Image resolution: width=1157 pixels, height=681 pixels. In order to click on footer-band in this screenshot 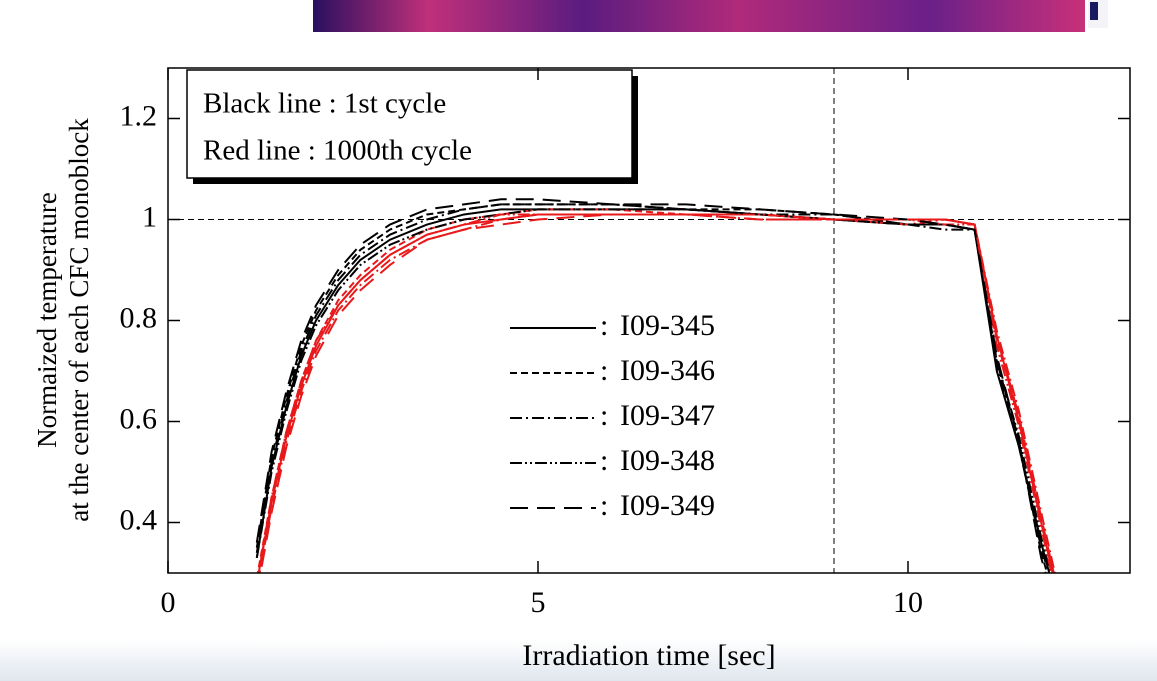, I will do `click(578, 660)`.